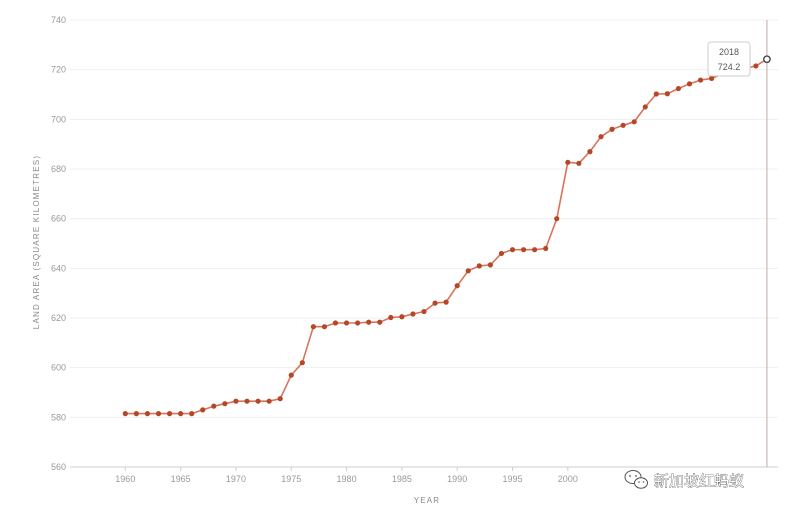 Image resolution: width=800 pixels, height=512 pixels. Describe the element at coordinates (729, 67) in the screenshot. I see `tooltip-value: 724.2` at that location.